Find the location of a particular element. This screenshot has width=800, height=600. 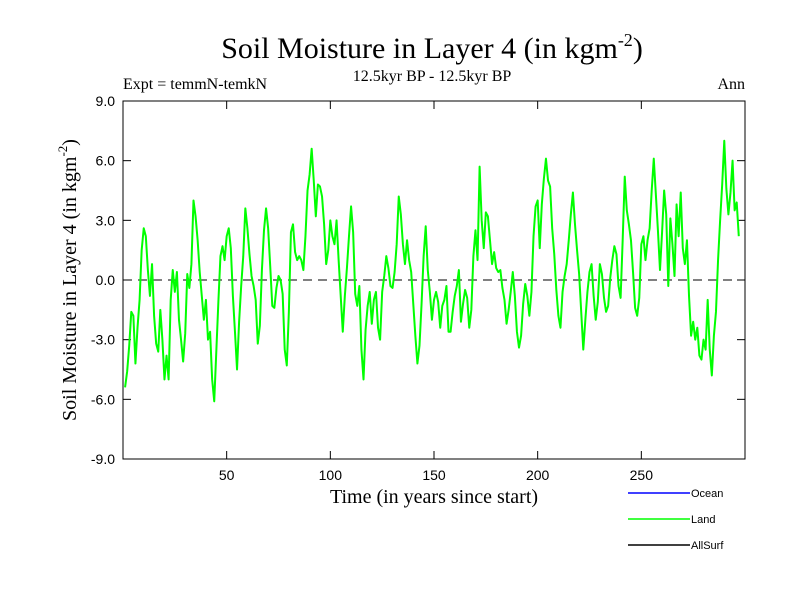

legend: Ocean Land AllSurf is located at coordinates (676, 520).